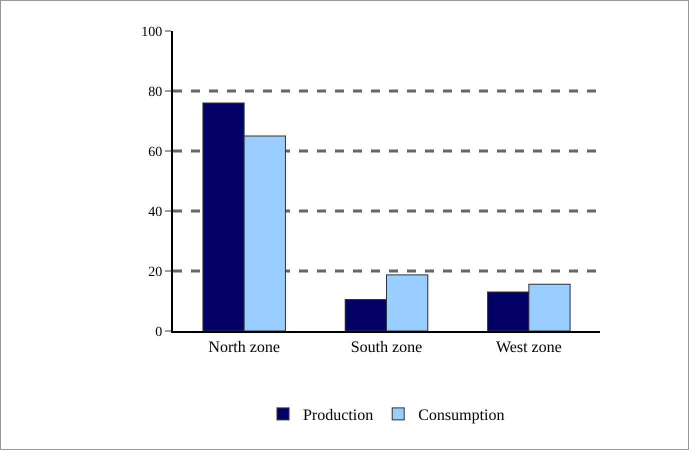 This screenshot has width=689, height=450. Describe the element at coordinates (155, 212) in the screenshot. I see `y-tick-label: 40` at that location.